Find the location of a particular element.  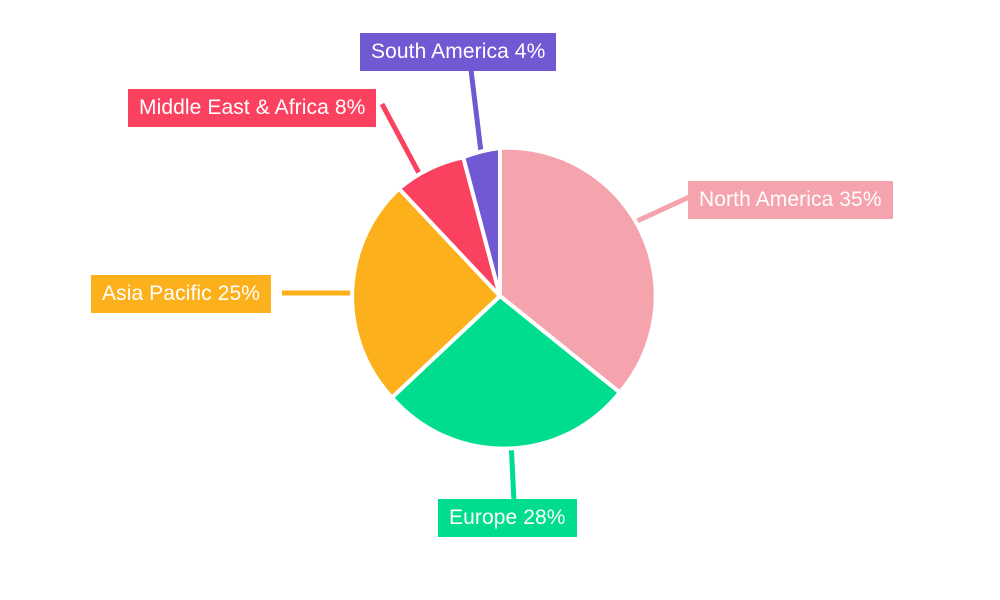

pie-label-asia-pacific: Asia Pacific 25% is located at coordinates (181, 294).